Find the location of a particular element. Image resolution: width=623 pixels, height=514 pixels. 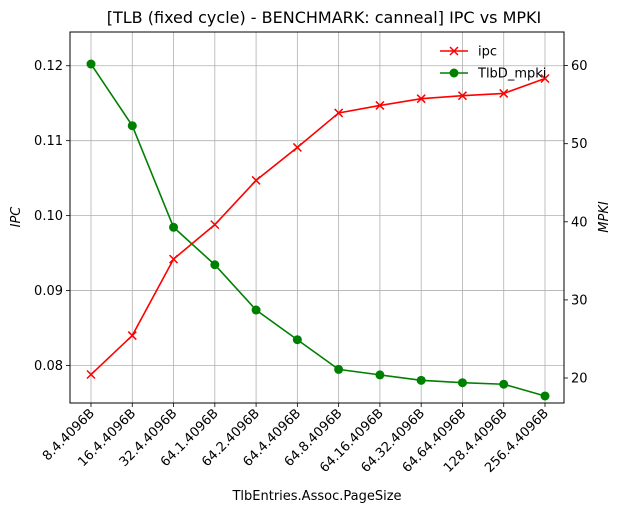

legend-label: TlbD_mpki is located at coordinates (511, 74).